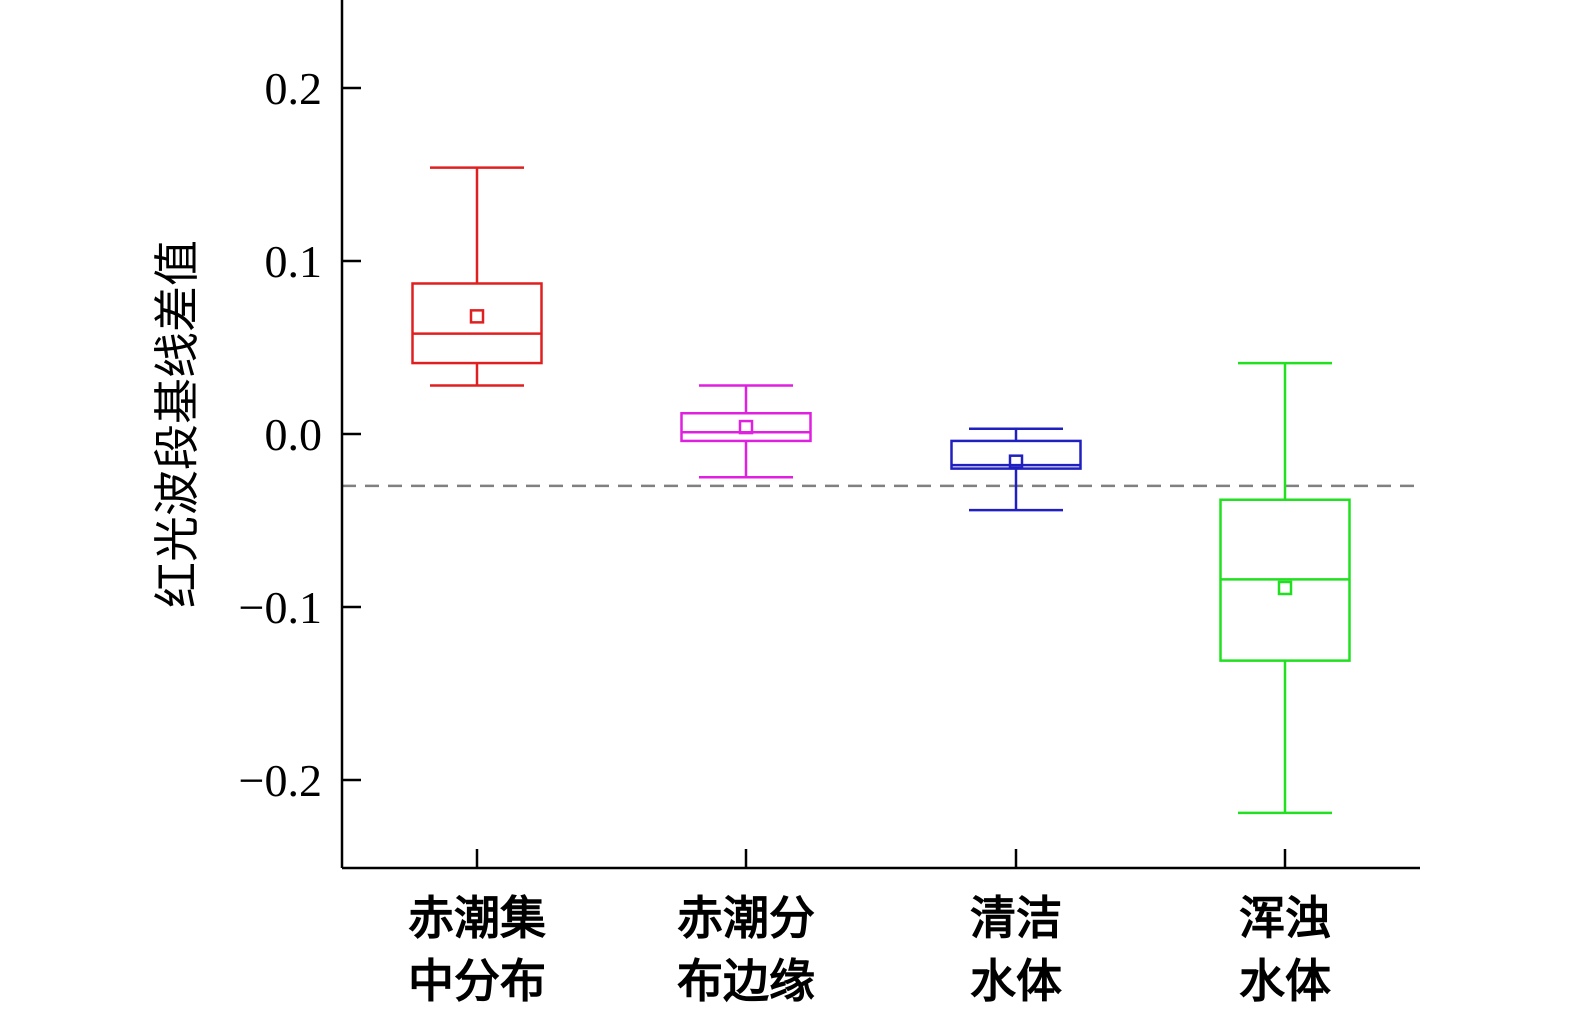 The height and width of the screenshot is (1015, 1575). I want to click on x-tick-label-2-1: 水体, so click(1016, 981).